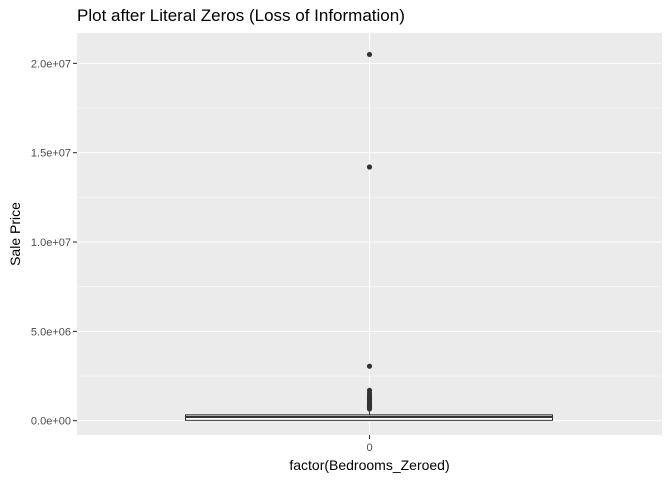  I want to click on y-tick-label: 1.0e+07, so click(51, 243).